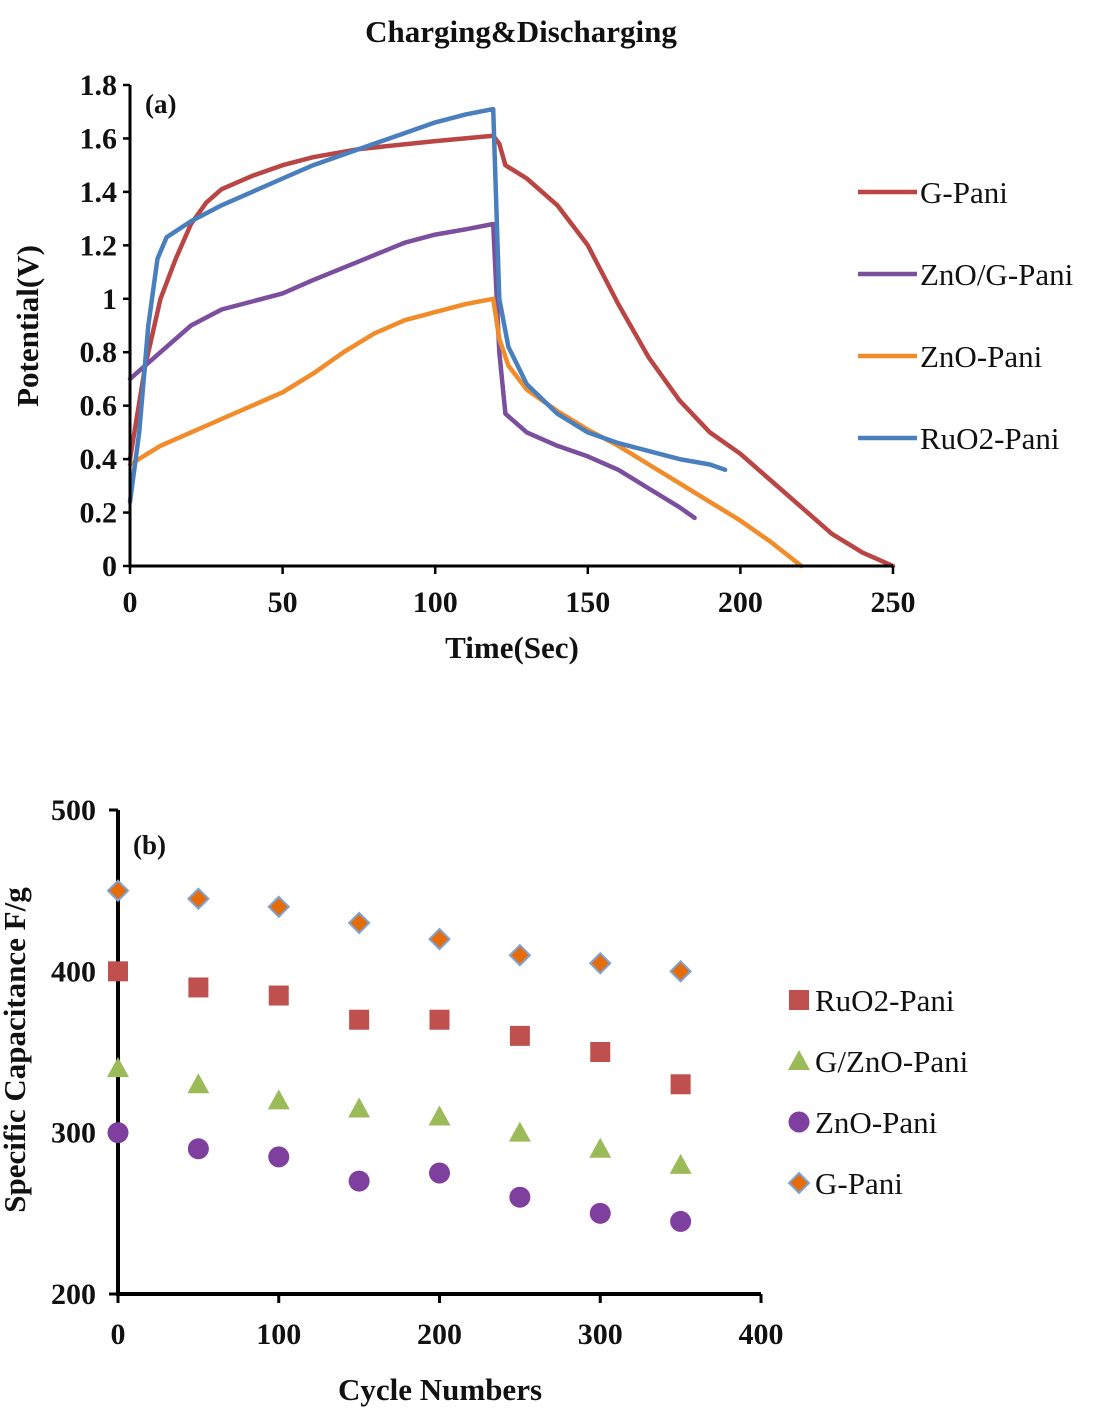 The width and height of the screenshot is (1100, 1410). Describe the element at coordinates (440, 1389) in the screenshot. I see `chart-b-x-axis-label: Cycle Numbers` at that location.